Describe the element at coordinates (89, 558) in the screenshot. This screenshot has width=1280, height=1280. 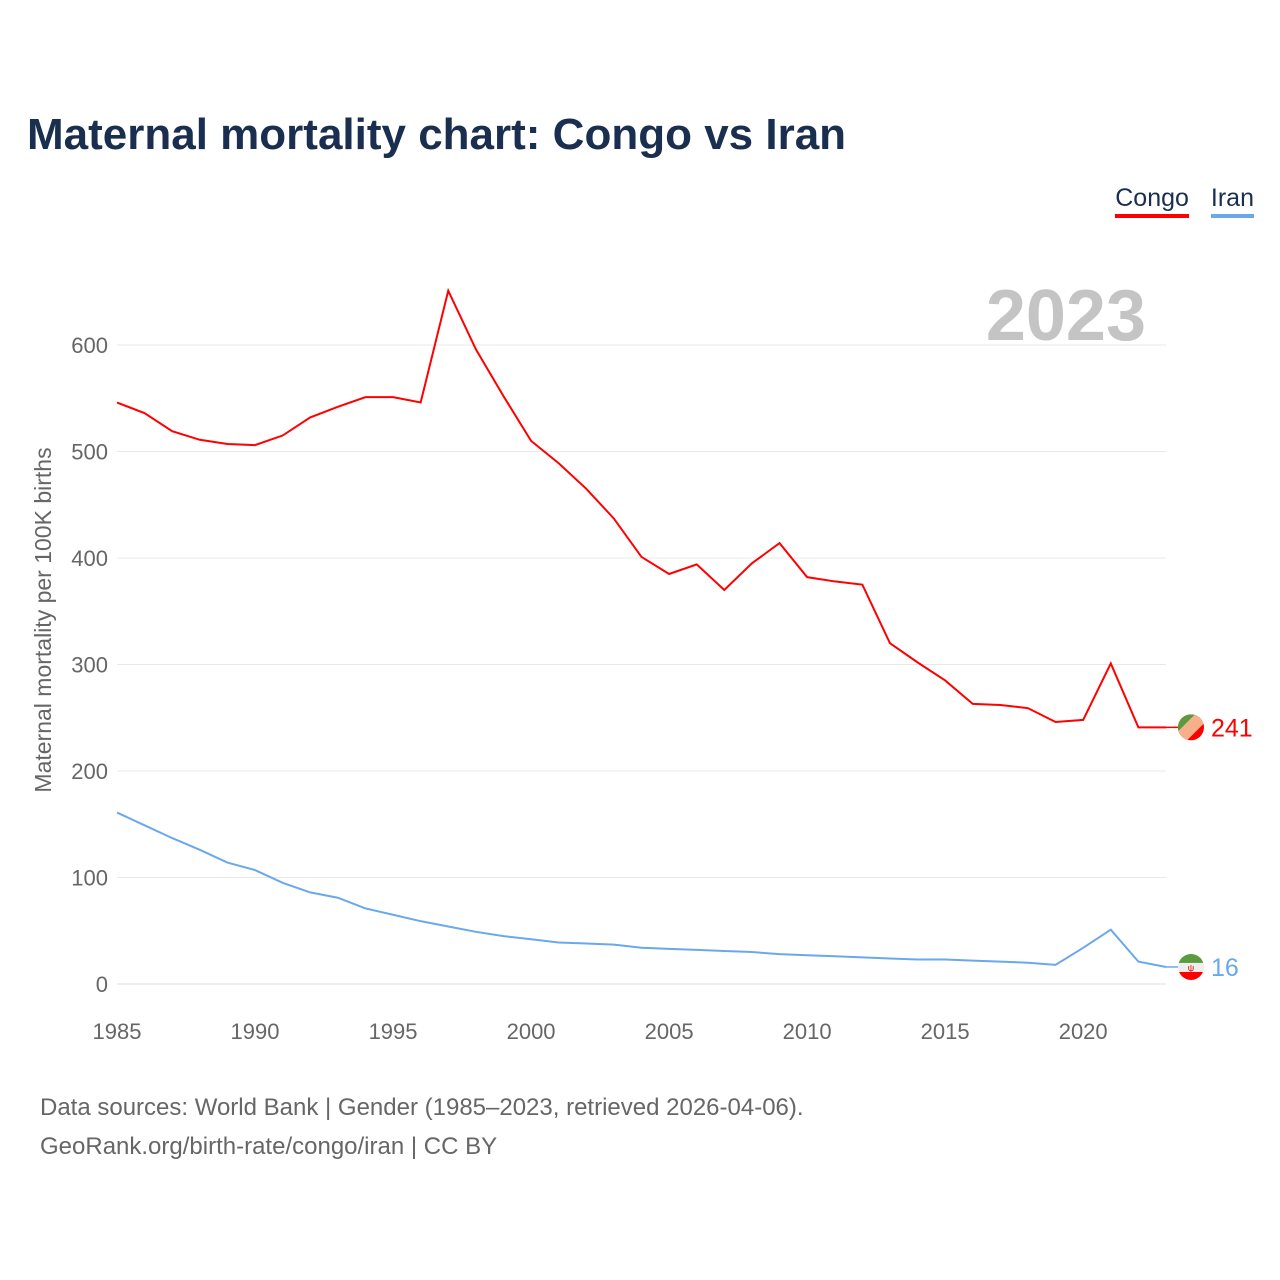
I see `y-tick-label: 400` at that location.